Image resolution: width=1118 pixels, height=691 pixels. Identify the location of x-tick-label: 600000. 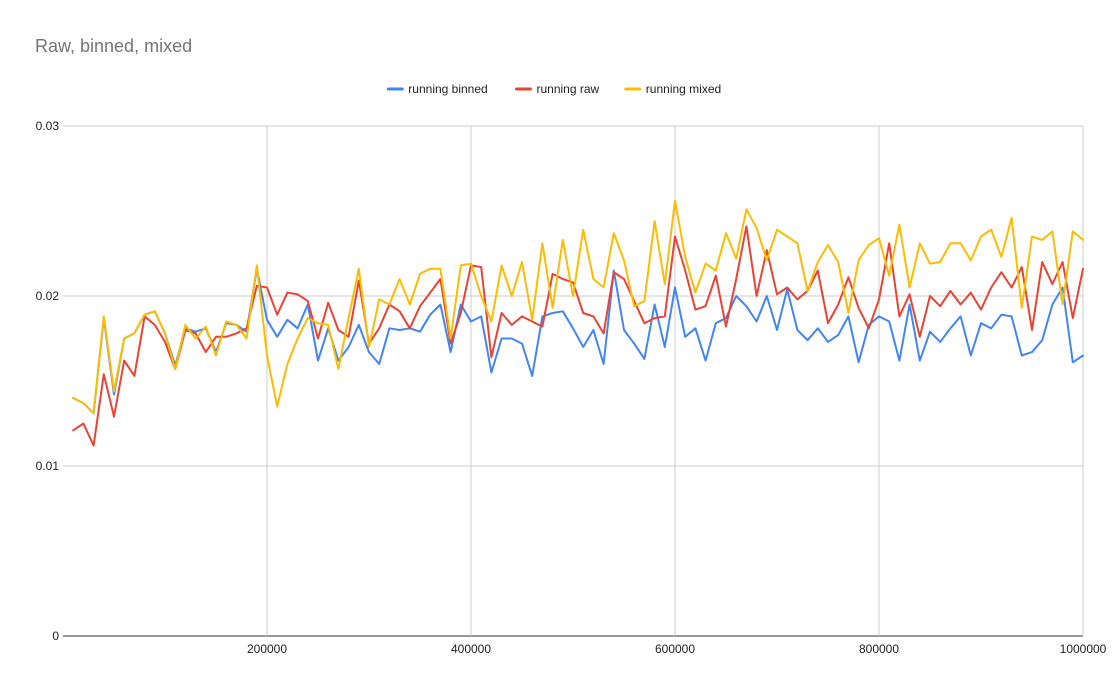
(675, 649).